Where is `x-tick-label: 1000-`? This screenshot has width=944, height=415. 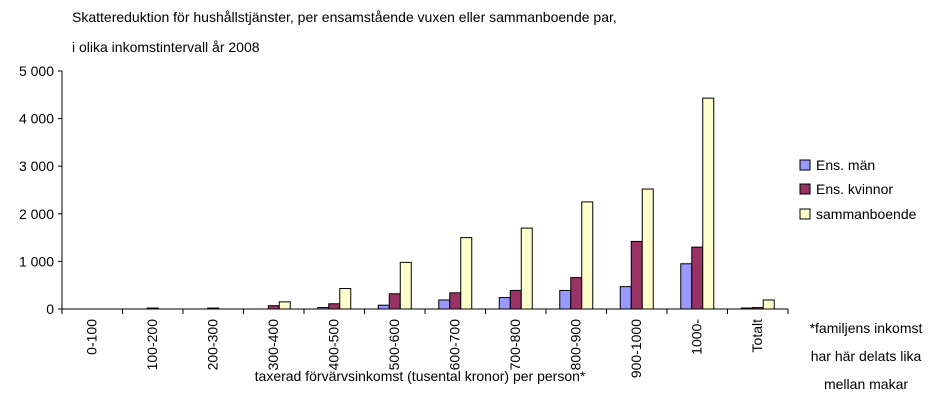 x-tick-label: 1000- is located at coordinates (696, 337).